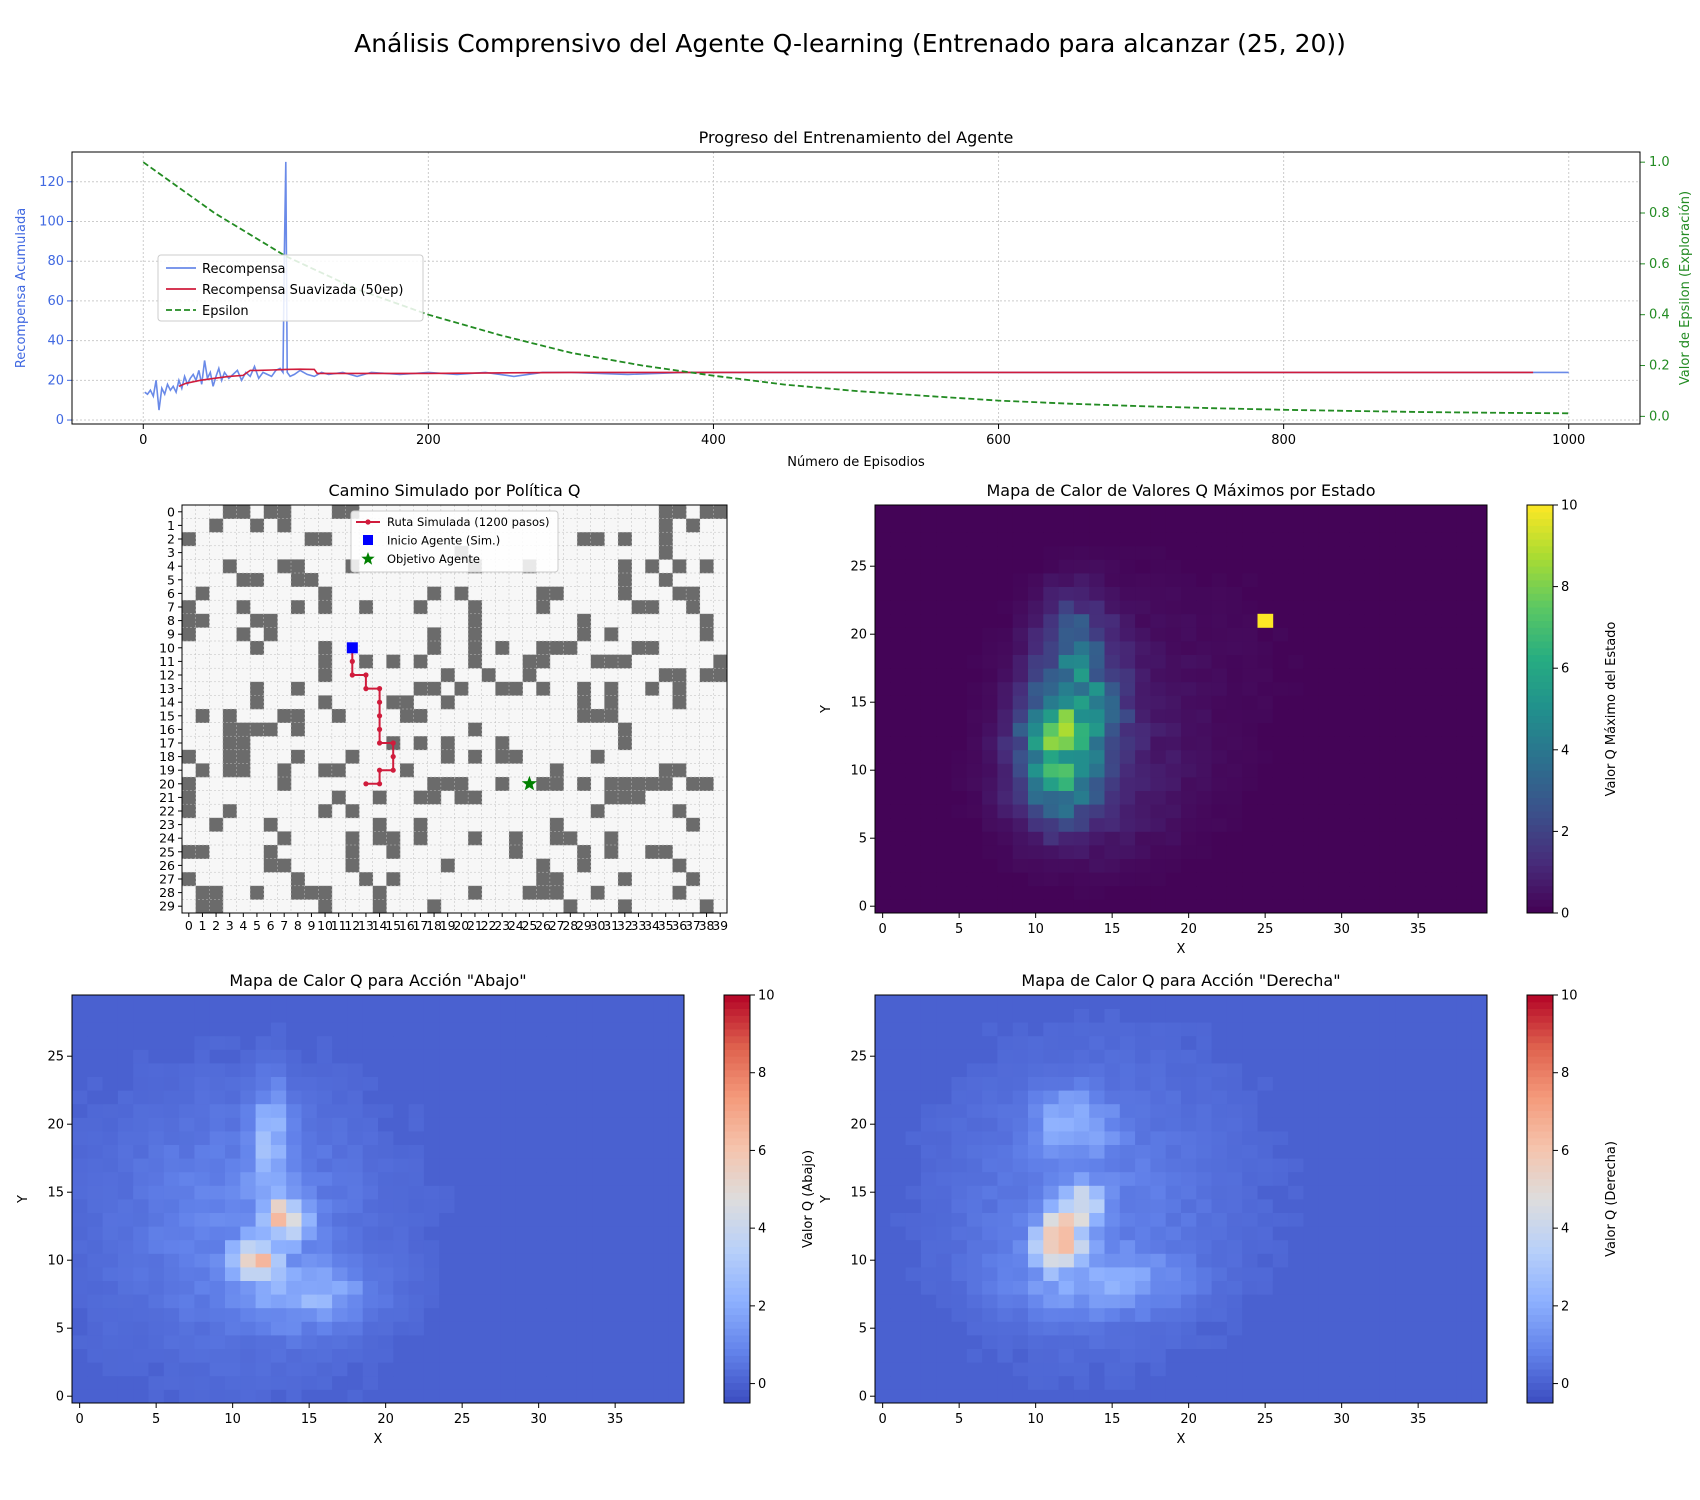  Describe the element at coordinates (570, 925) in the screenshot. I see `x-tick-label: 28` at that location.